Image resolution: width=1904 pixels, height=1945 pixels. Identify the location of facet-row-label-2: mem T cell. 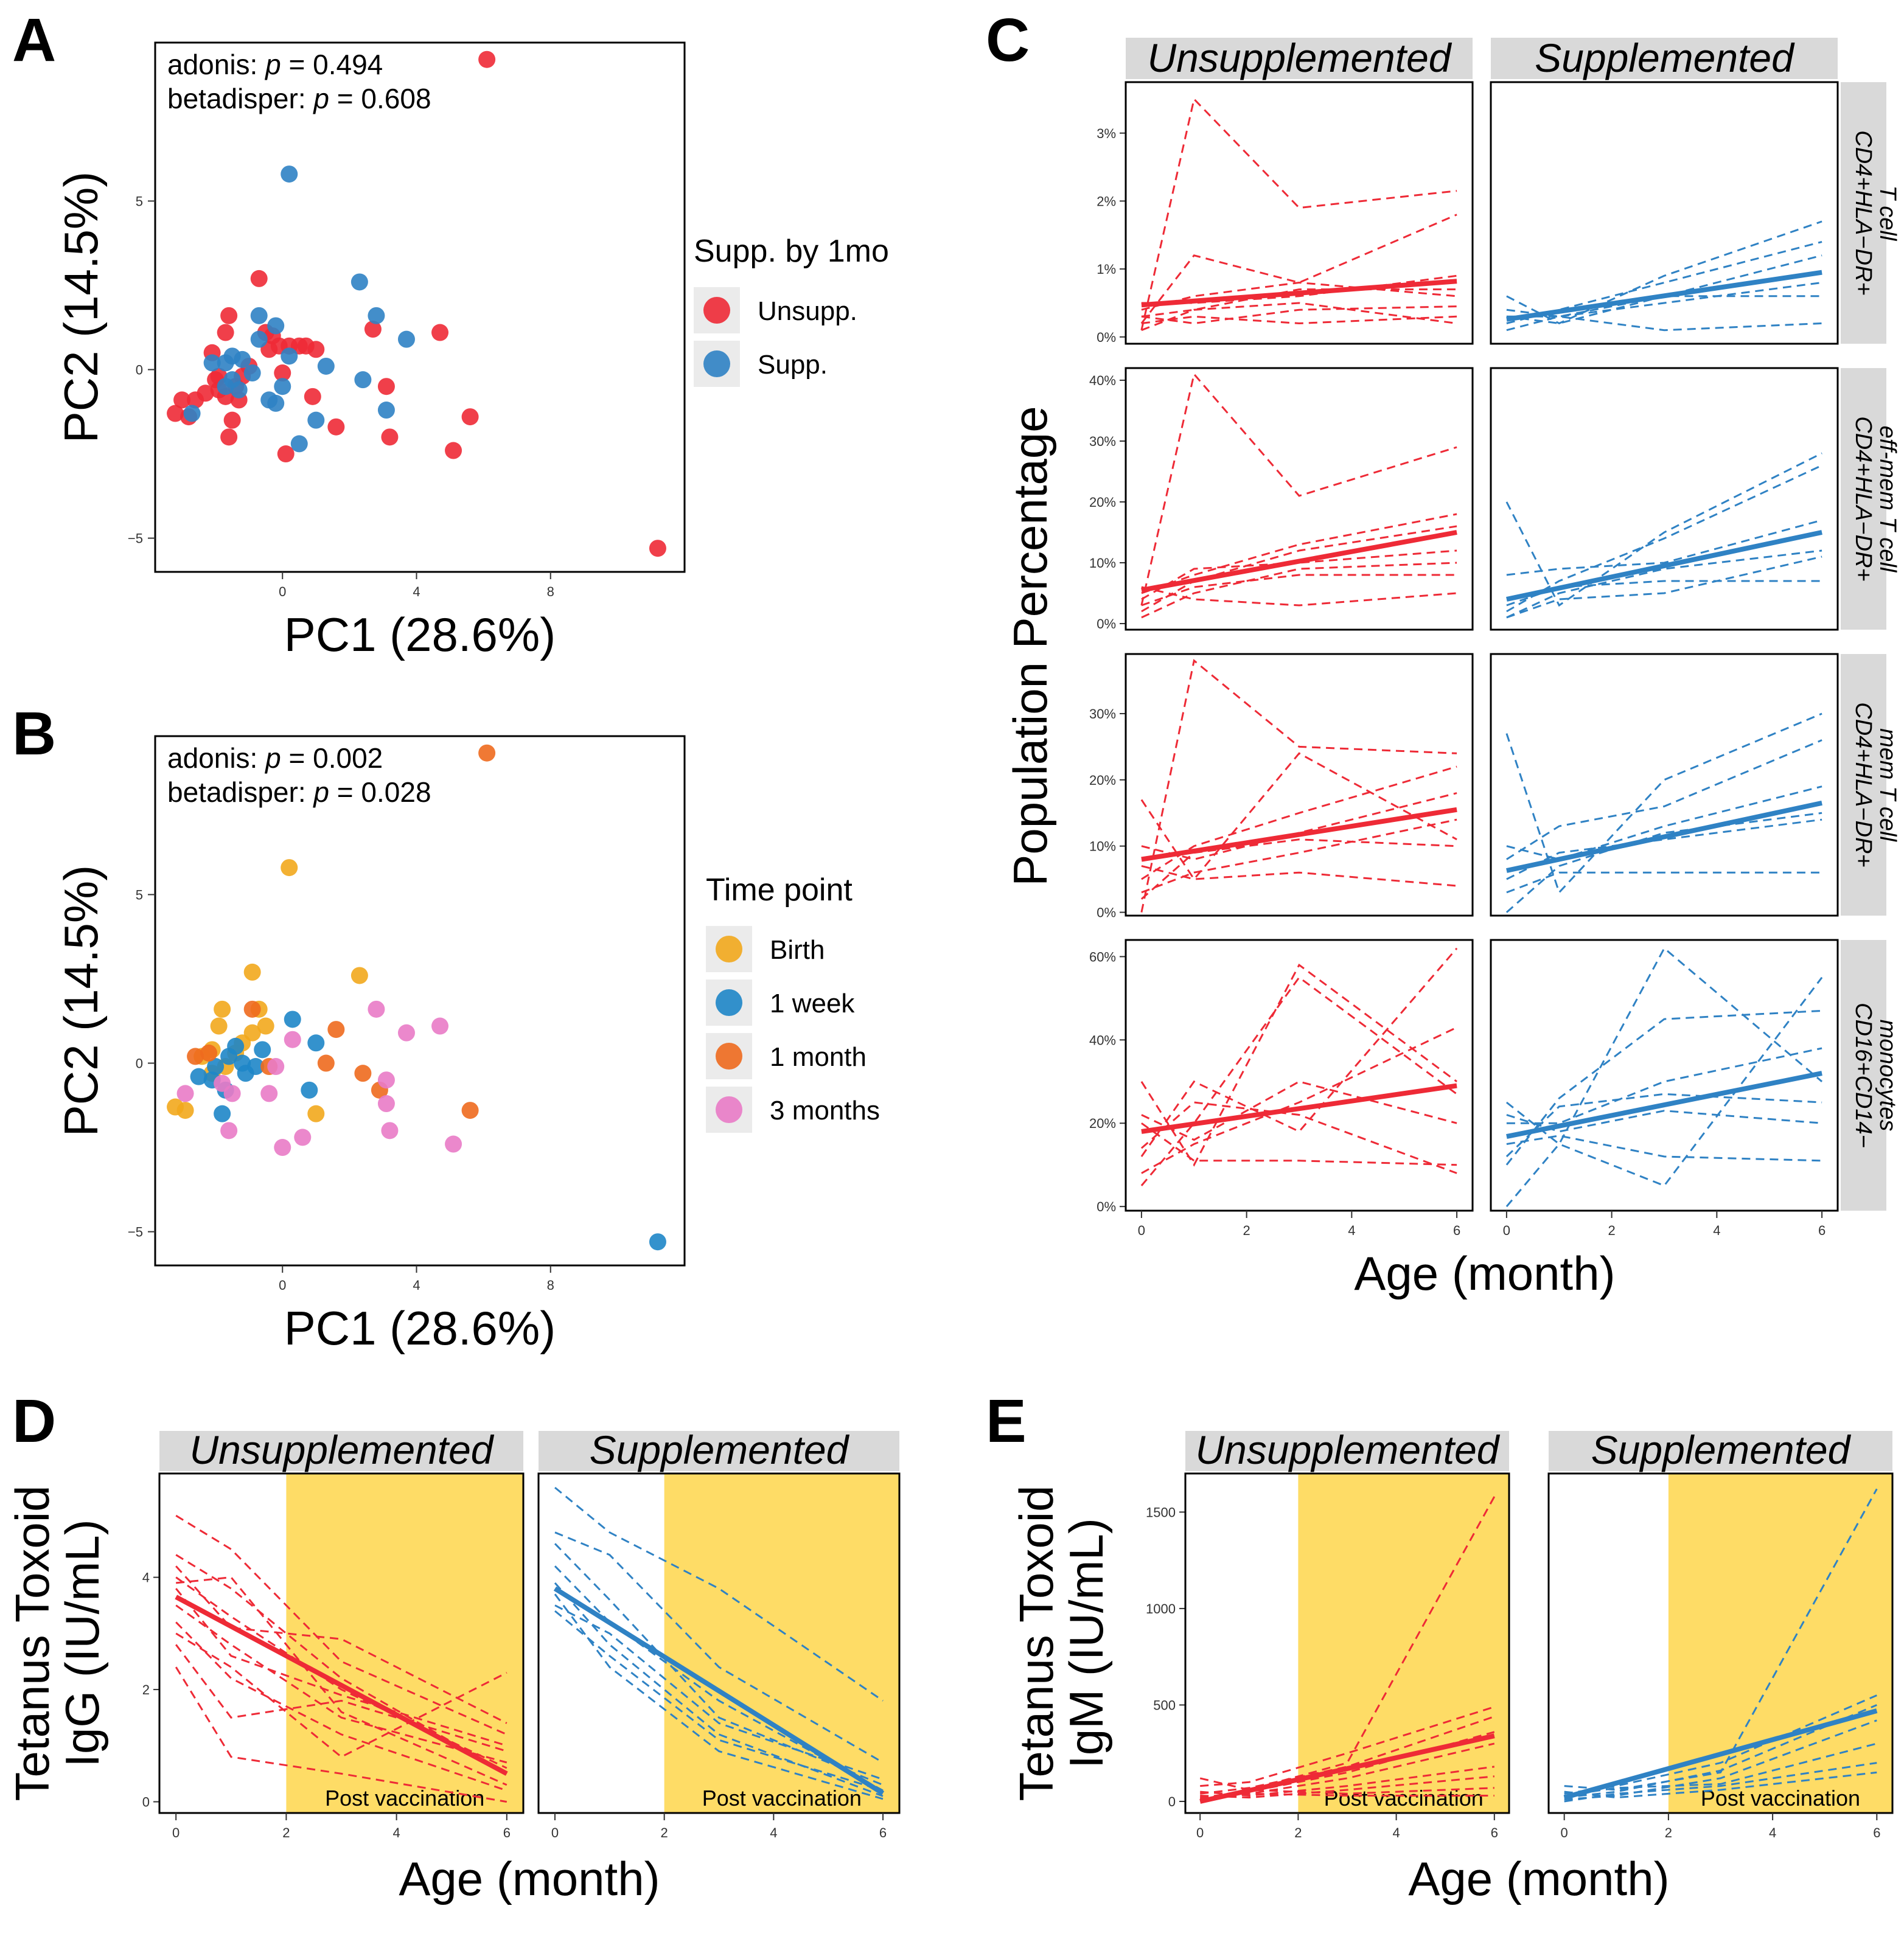
(1887, 785).